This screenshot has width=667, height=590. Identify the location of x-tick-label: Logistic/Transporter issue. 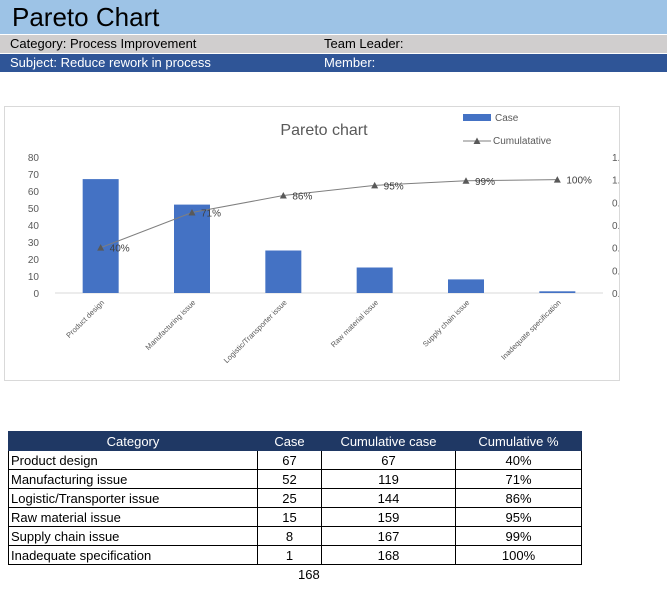
(255, 331).